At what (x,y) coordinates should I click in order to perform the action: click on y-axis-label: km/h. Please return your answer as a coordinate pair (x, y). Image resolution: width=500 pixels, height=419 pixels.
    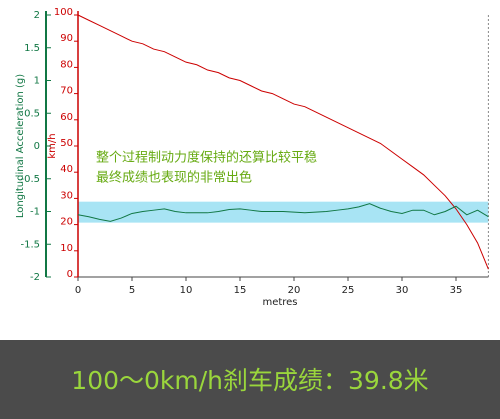
    Looking at the image, I should click on (52, 145).